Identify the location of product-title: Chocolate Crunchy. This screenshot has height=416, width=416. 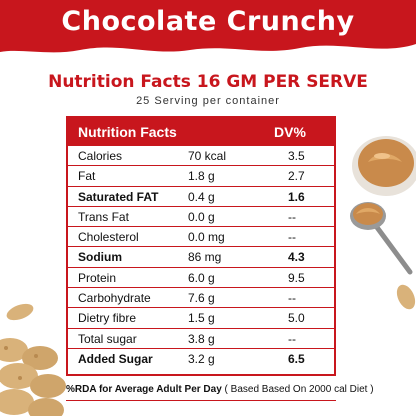
(208, 21).